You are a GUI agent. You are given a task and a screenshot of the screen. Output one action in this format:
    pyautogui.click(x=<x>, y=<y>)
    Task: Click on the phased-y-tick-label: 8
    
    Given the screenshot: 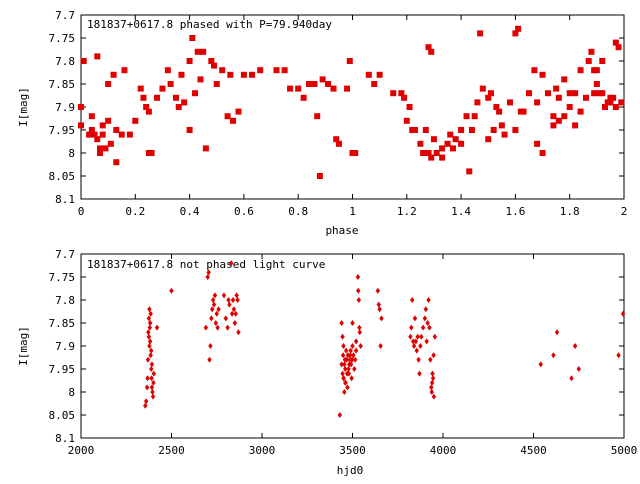 What is the action you would take?
    pyautogui.click(x=71, y=153)
    